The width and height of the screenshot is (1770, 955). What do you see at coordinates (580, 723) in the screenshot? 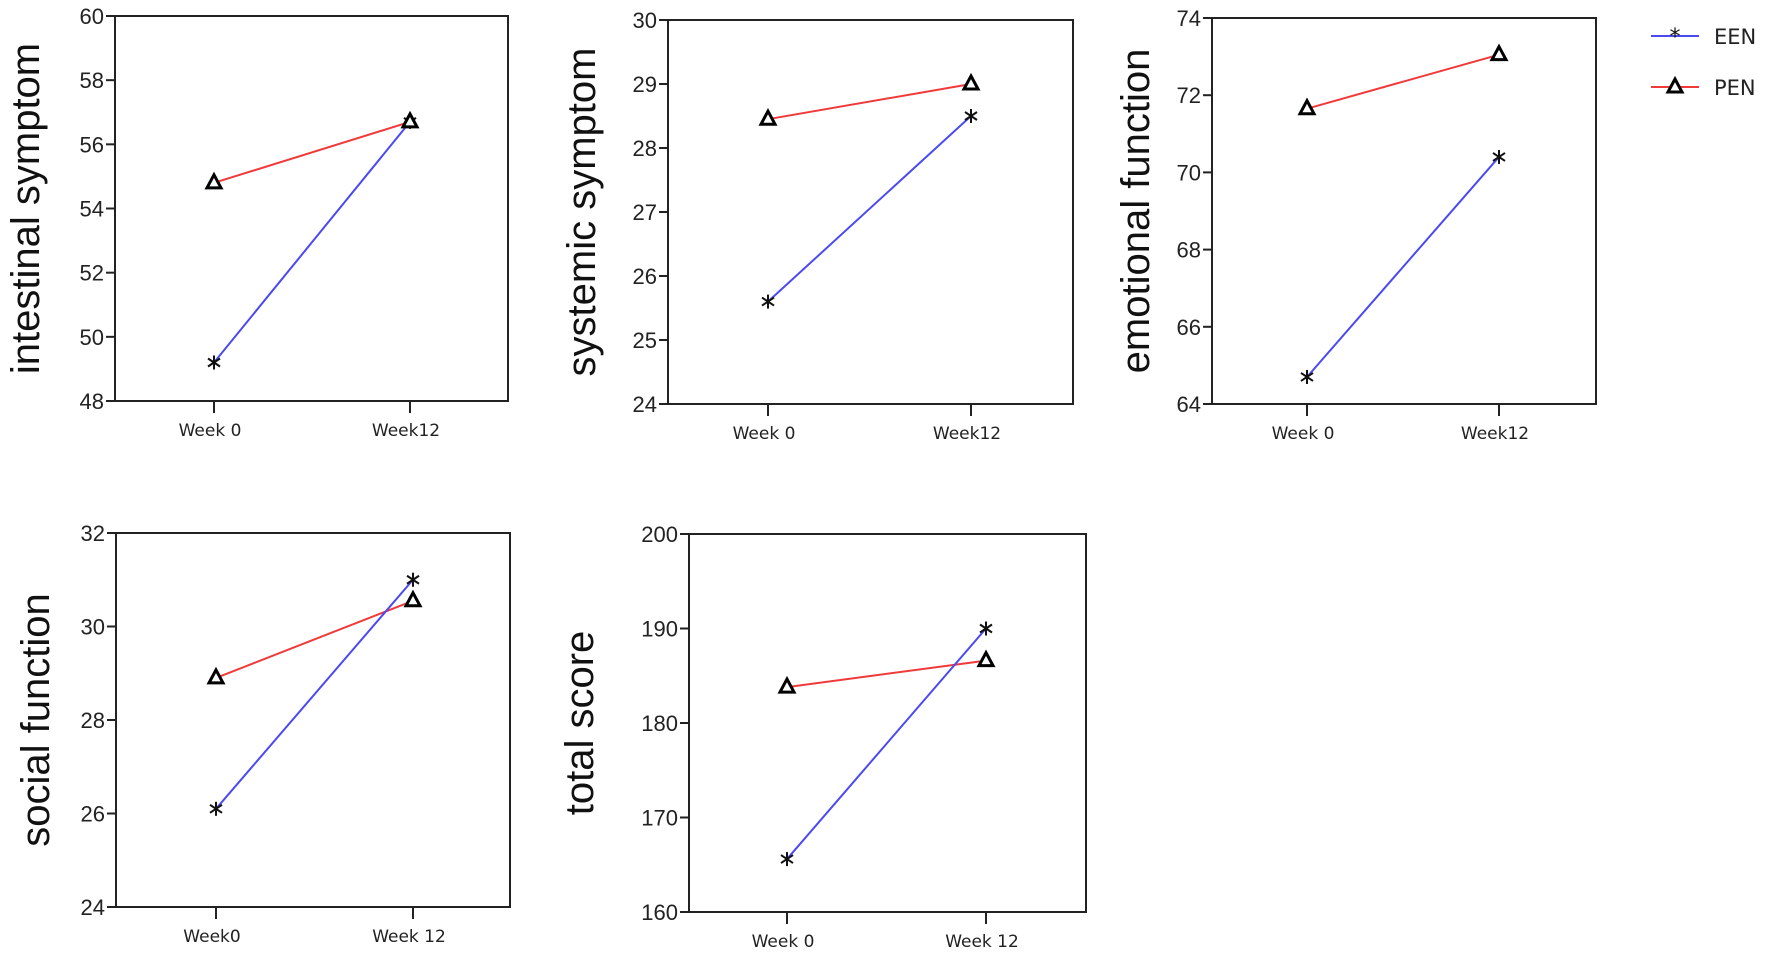
I see `y-axis-title: total score` at bounding box center [580, 723].